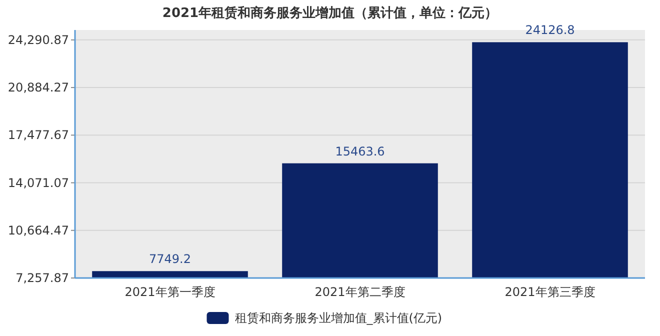  Describe the element at coordinates (550, 292) in the screenshot. I see `x-tick-label: 2021年第三季度` at that location.